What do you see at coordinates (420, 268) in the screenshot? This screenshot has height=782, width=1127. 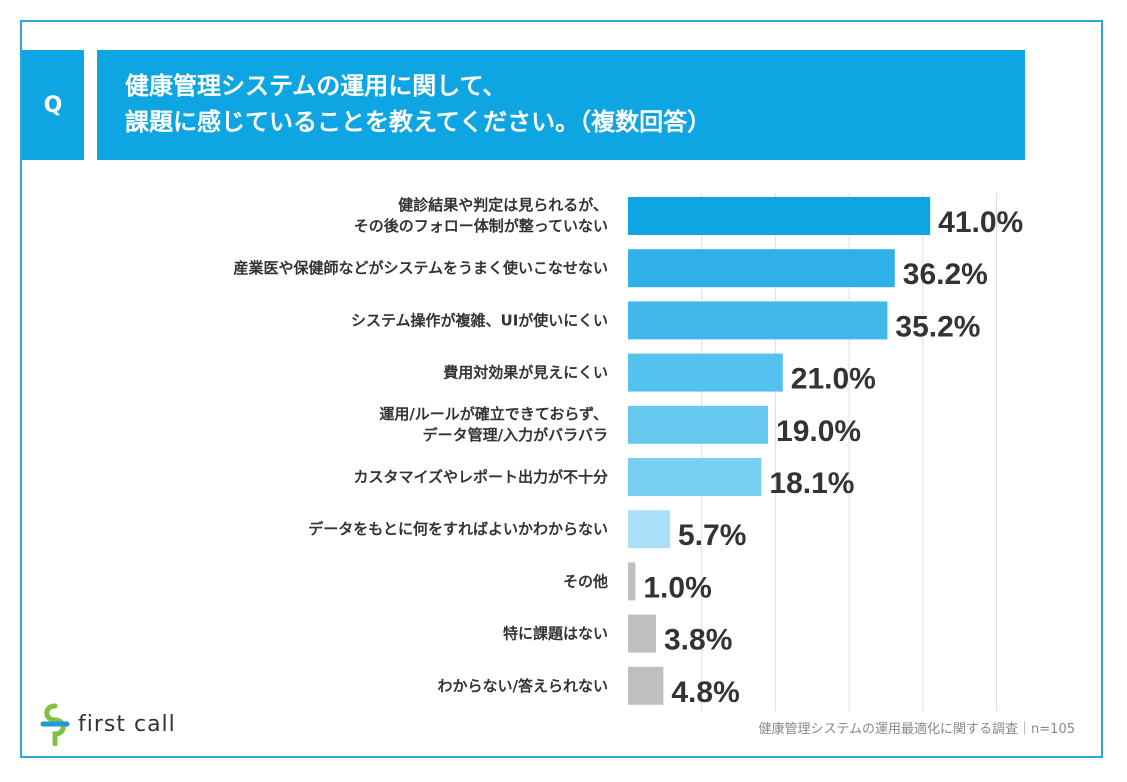 I see `category-label: 産業医や保健師などがシステムをうまく使いこなせない` at bounding box center [420, 268].